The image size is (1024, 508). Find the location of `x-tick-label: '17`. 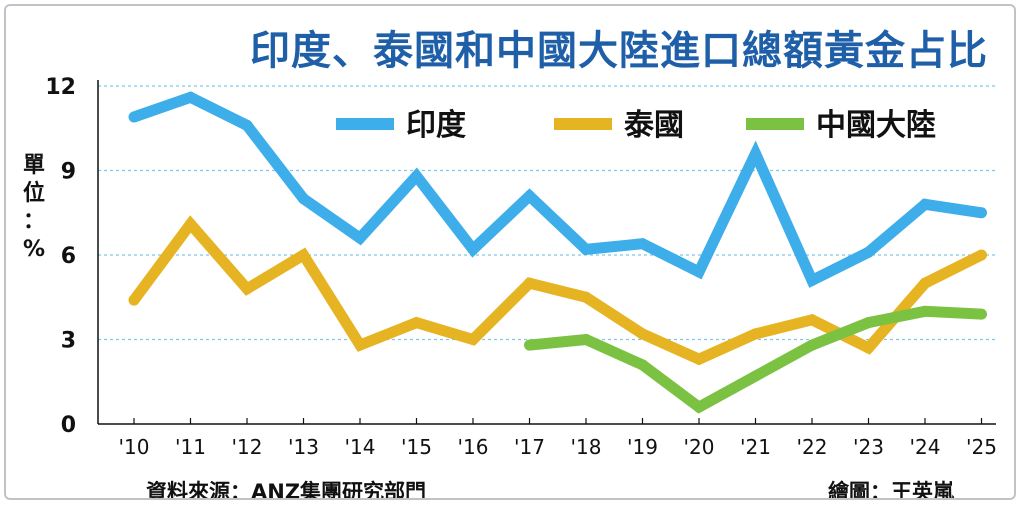

x-tick-label: '17 is located at coordinates (529, 447).